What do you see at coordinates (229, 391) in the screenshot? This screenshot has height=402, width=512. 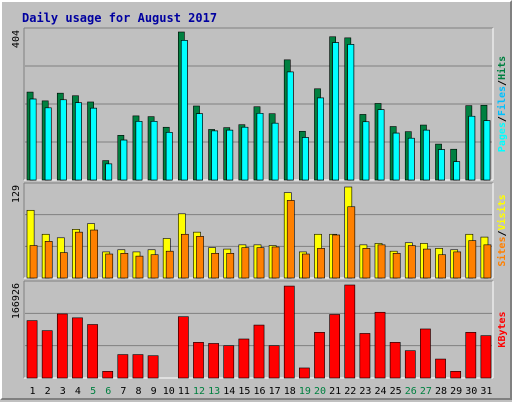 I see `x-tick-label: 14` at bounding box center [229, 391].